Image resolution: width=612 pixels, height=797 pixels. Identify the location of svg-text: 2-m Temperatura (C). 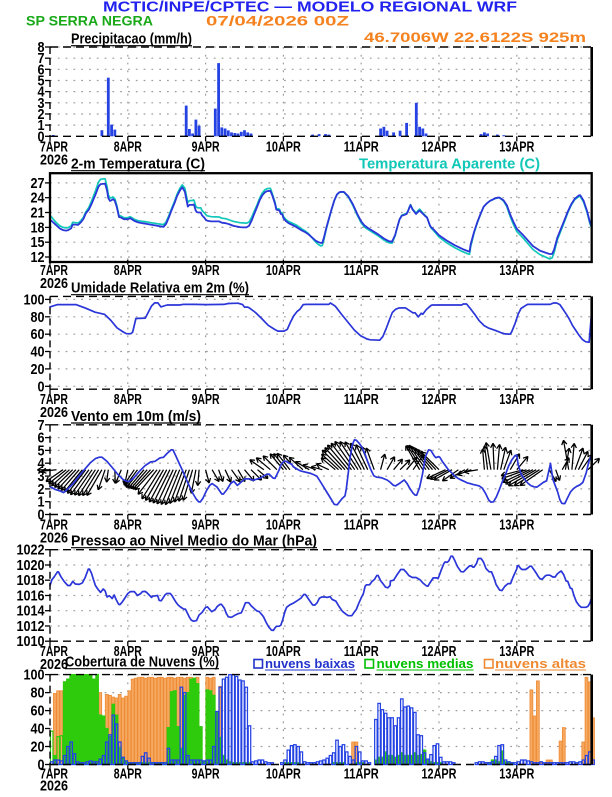
(138, 164).